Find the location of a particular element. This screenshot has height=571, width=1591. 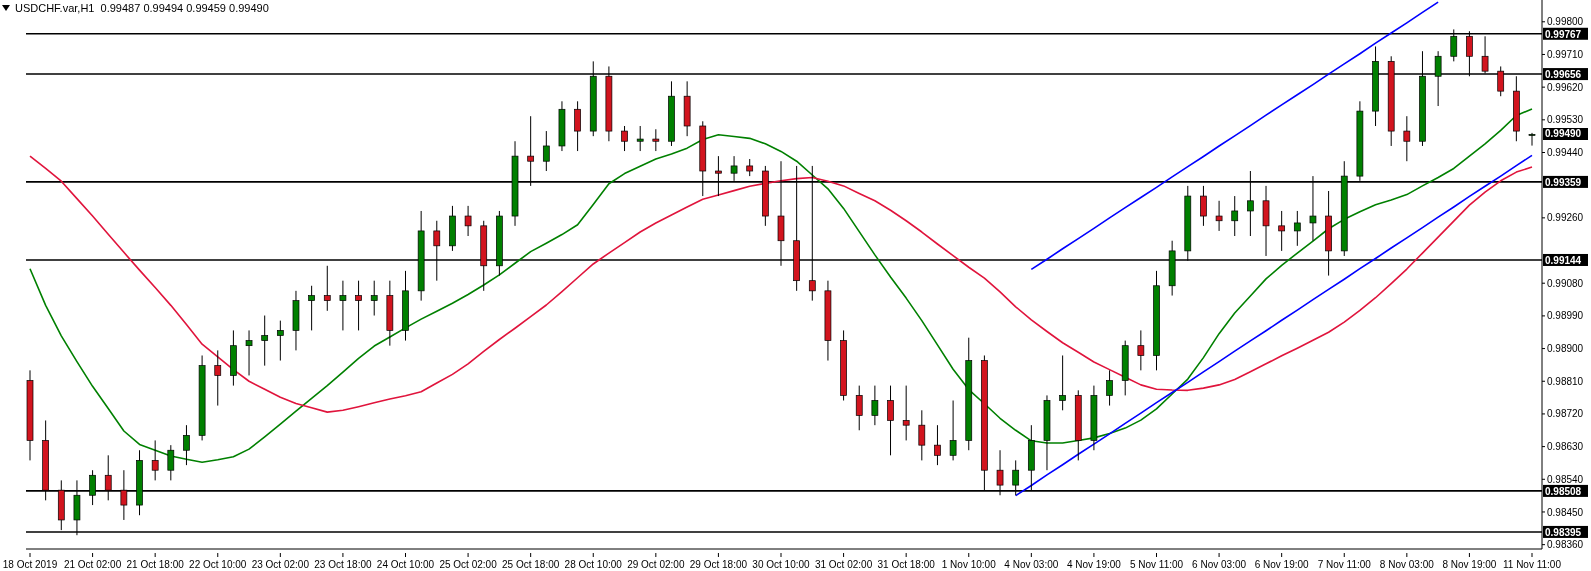

x-tick-label: 6 Nov 19:00 is located at coordinates (1282, 564).